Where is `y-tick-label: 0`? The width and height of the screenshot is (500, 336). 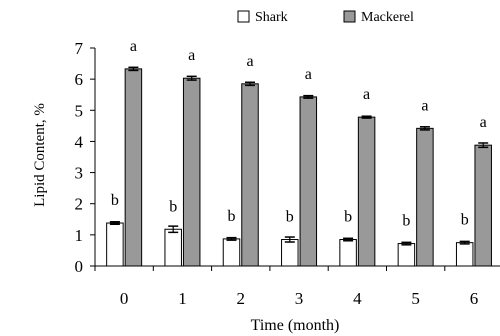 y-tick-label: 0 is located at coordinates (79, 266).